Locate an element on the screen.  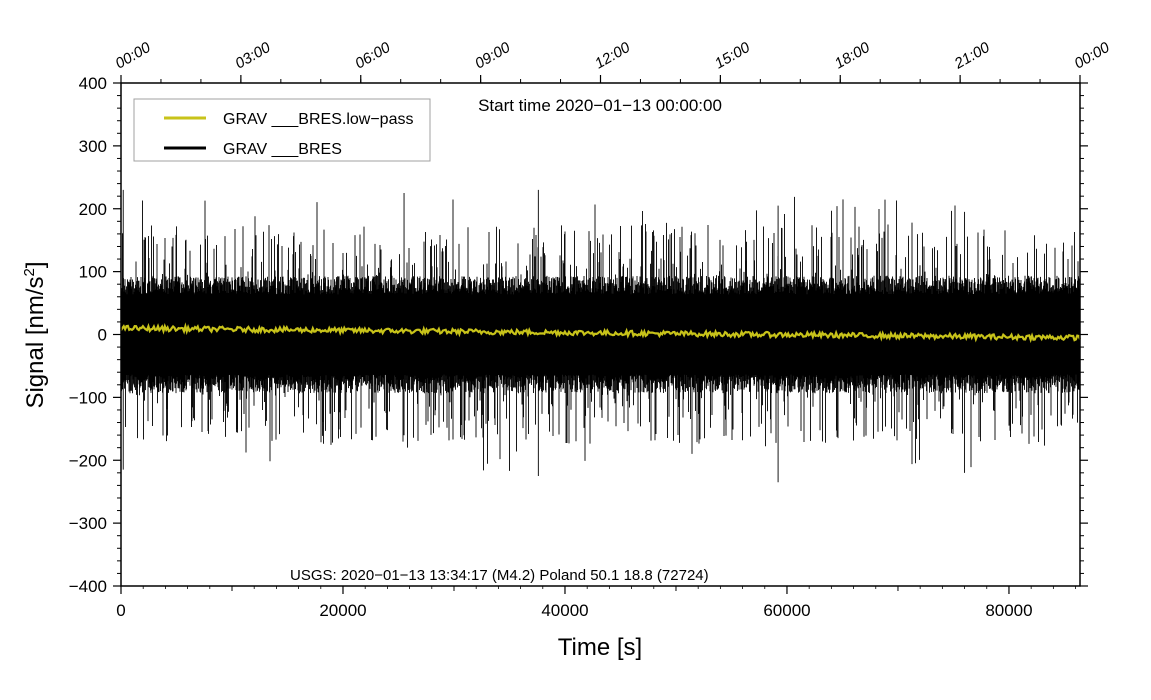
series-low-pass-line is located at coordinates (601, 333).